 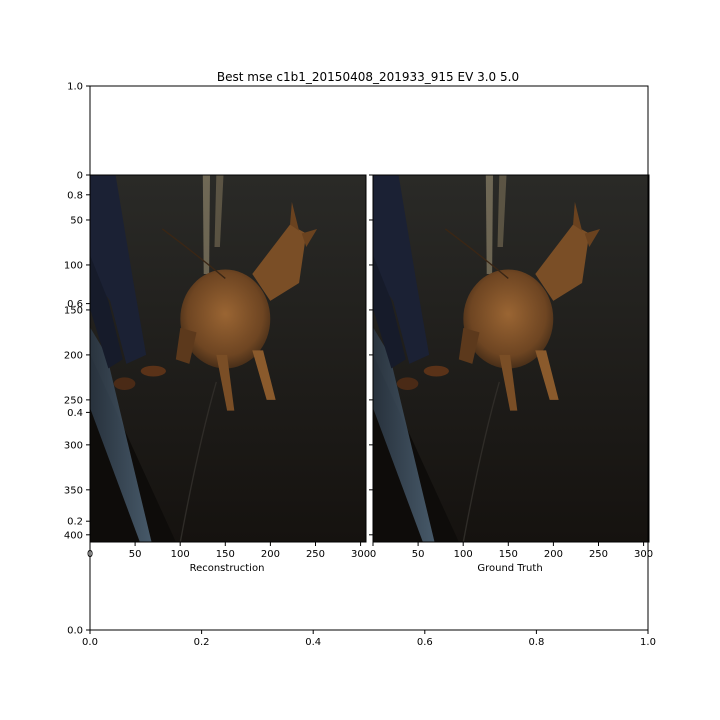 What do you see at coordinates (73, 445) in the screenshot?
I see `panel-y-tick-label: 300` at bounding box center [73, 445].